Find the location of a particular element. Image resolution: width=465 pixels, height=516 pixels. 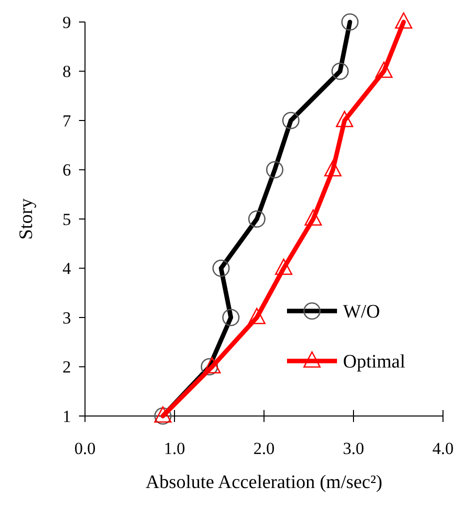

legend-label: W/O is located at coordinates (361, 312).